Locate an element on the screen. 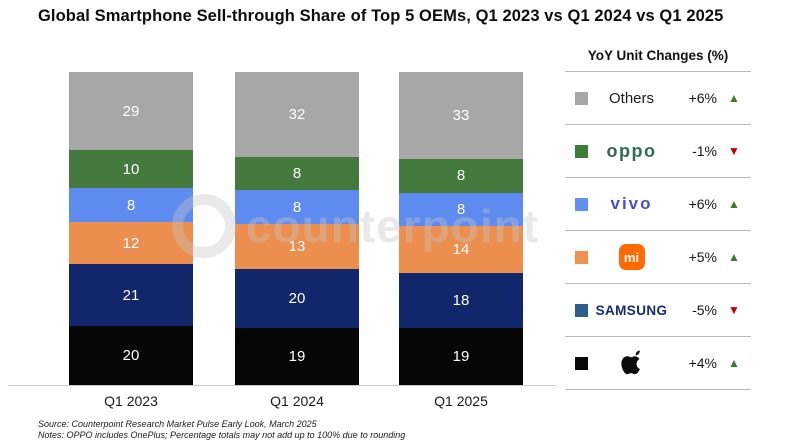 Image resolution: width=800 pixels, height=447 pixels. others-logo-icon: Others is located at coordinates (631, 98).